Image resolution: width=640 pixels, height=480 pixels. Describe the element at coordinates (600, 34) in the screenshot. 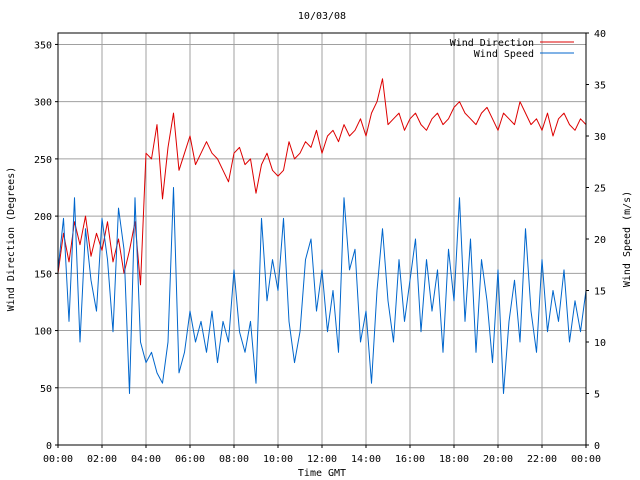

I see `y-right-tick-label: 40` at that location.